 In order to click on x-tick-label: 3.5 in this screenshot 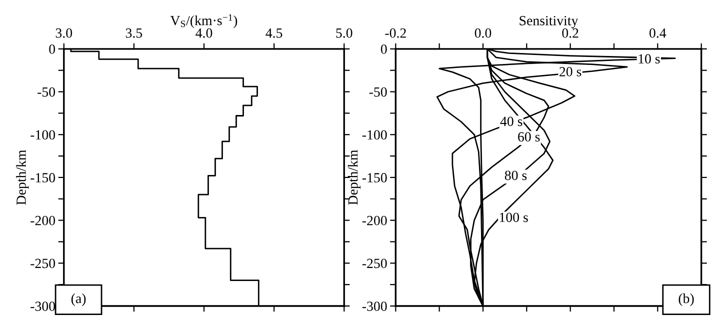, I will do `click(134, 33)`.